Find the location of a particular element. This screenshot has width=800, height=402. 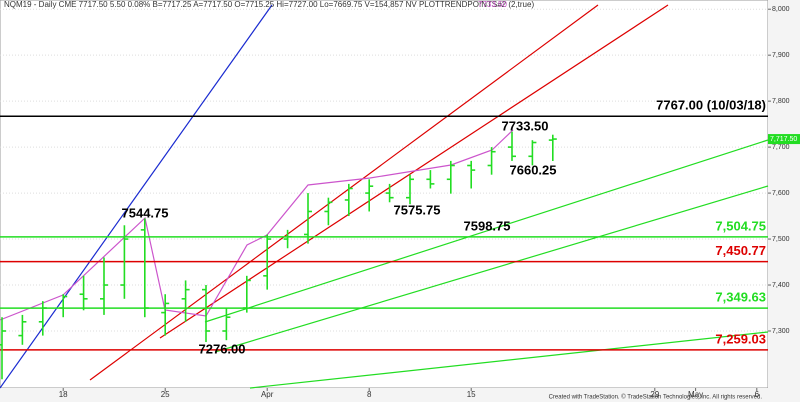

swing-label: 7660.25 is located at coordinates (533, 169).